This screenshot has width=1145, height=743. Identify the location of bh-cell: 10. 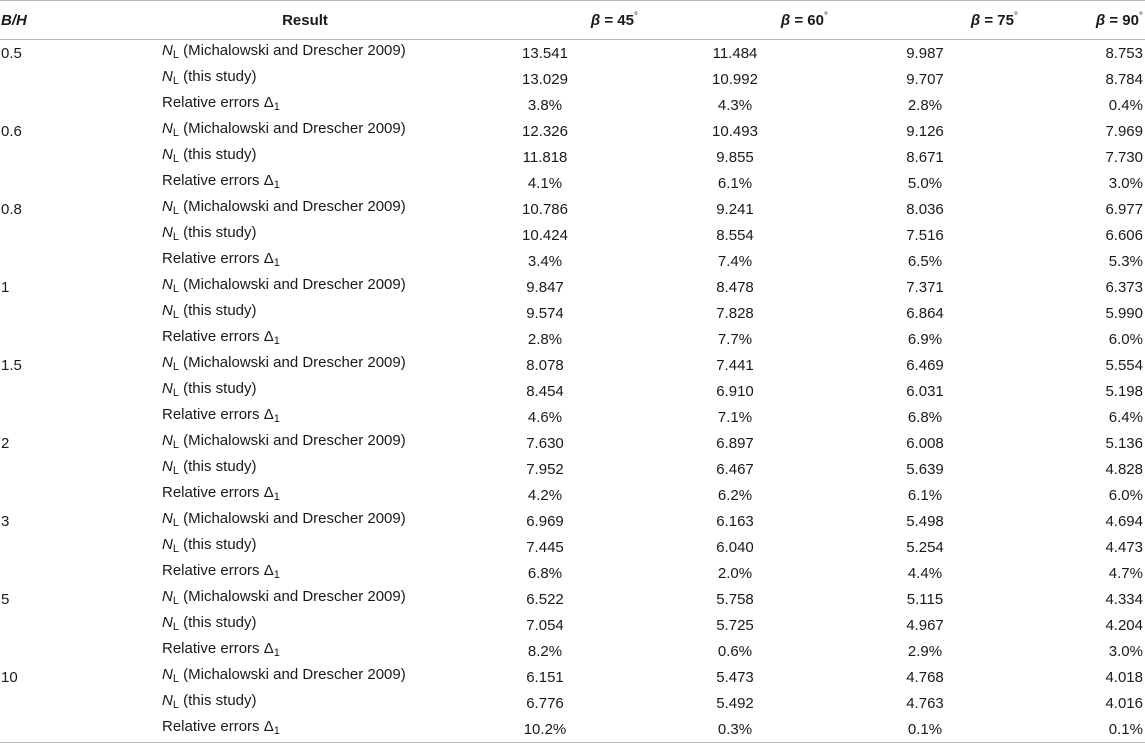
(9, 677).